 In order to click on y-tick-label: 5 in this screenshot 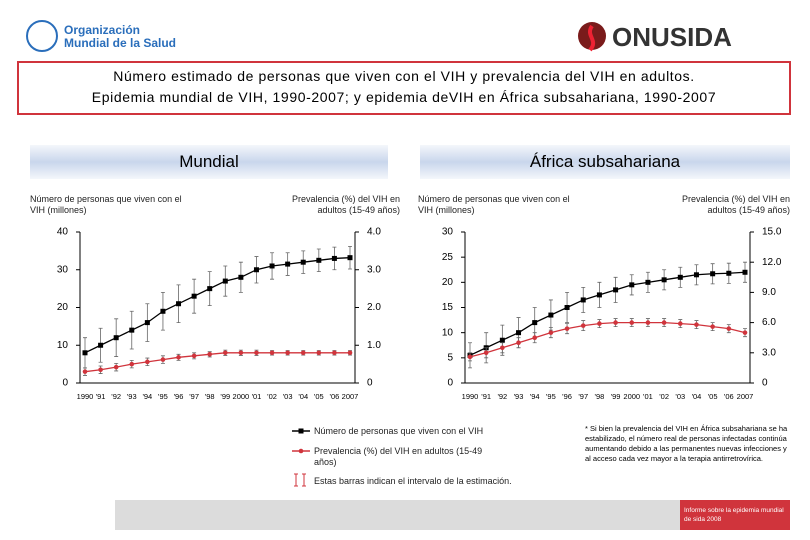, I will do `click(450, 357)`.